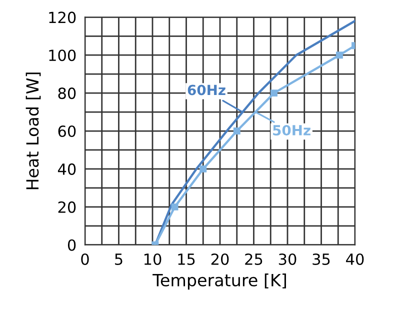  I want to click on y-axis-title: Heat Load [W], so click(33, 131).